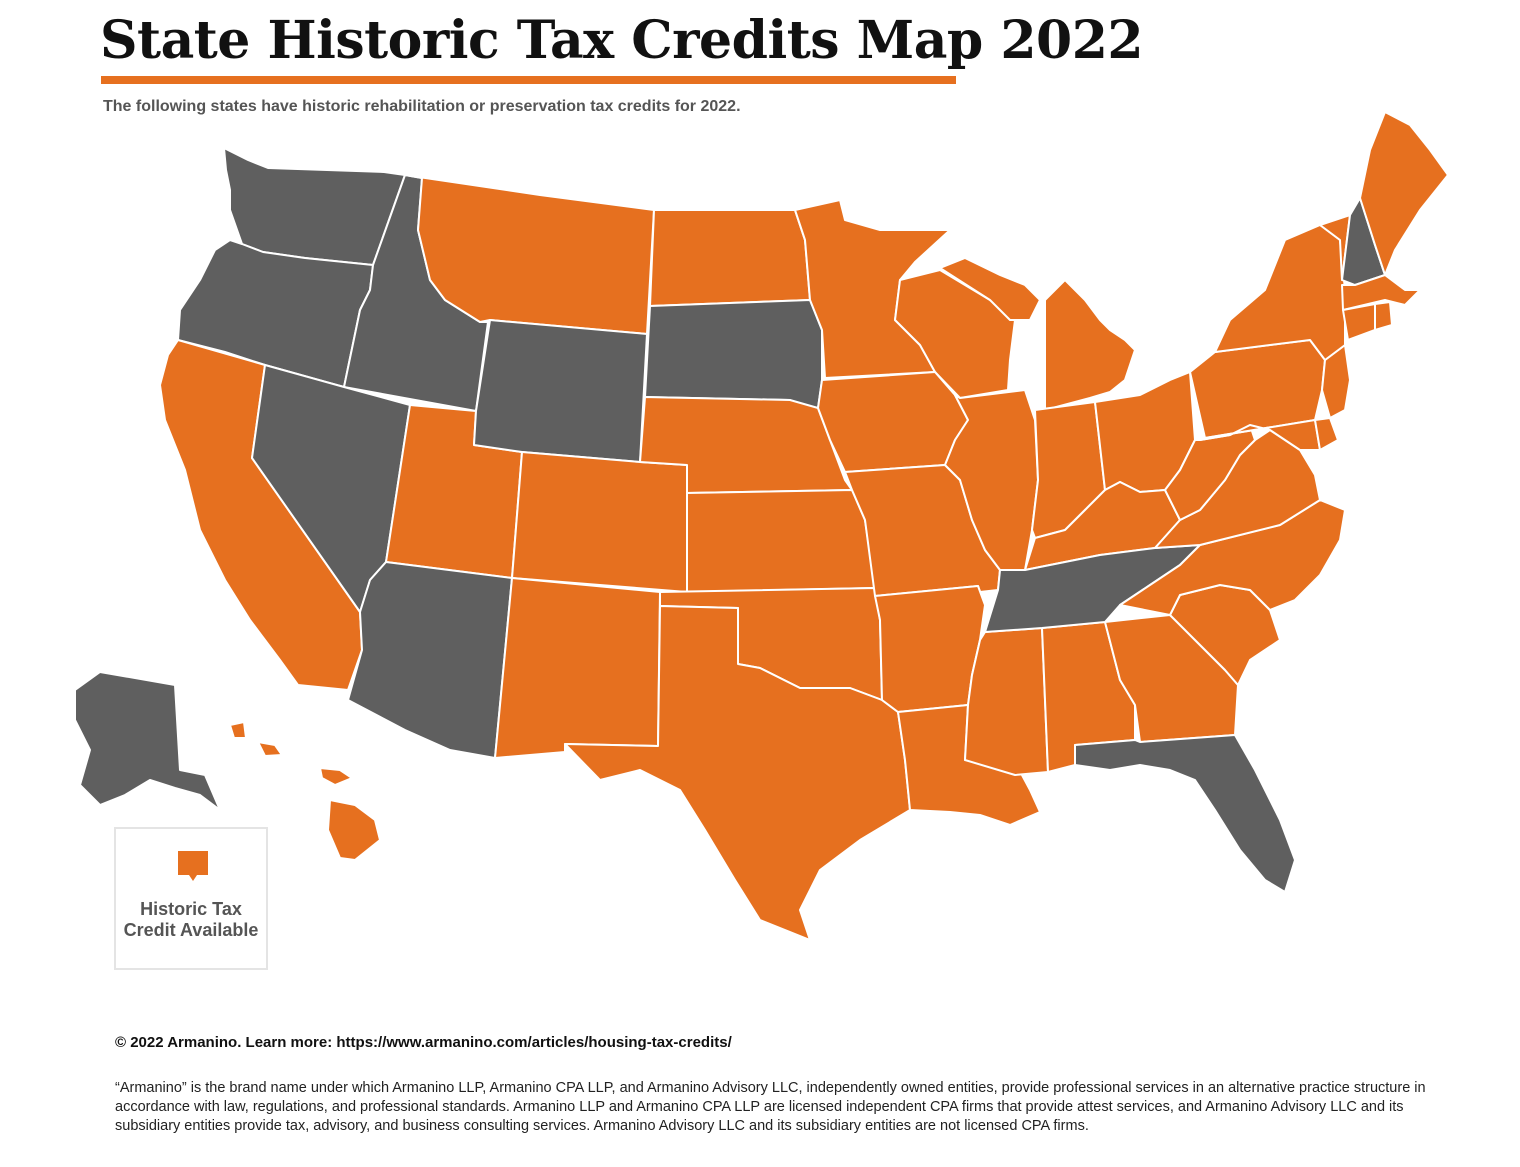 The image size is (1520, 1167). What do you see at coordinates (1006, 701) in the screenshot?
I see `state-mississippi` at bounding box center [1006, 701].